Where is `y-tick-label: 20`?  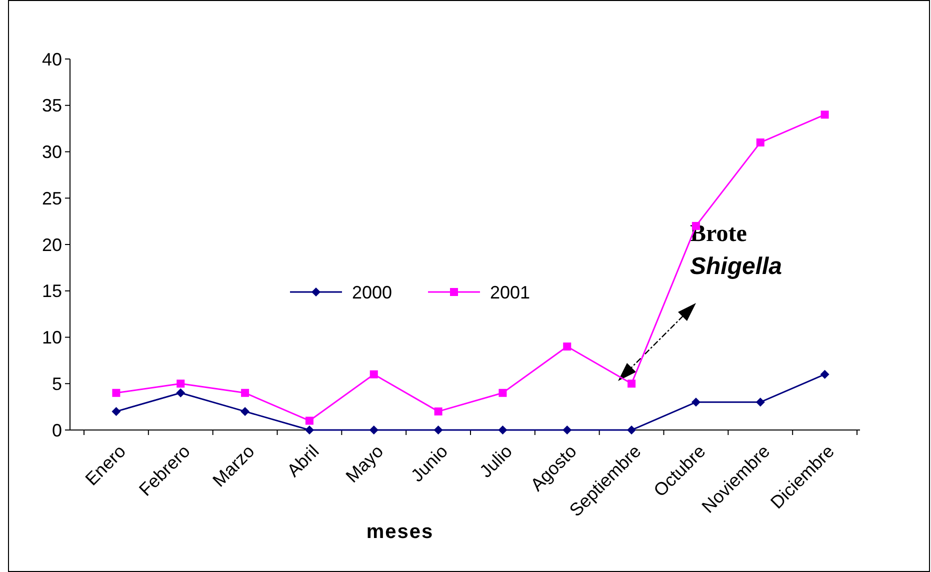
y-tick-label: 20 is located at coordinates (52, 244).